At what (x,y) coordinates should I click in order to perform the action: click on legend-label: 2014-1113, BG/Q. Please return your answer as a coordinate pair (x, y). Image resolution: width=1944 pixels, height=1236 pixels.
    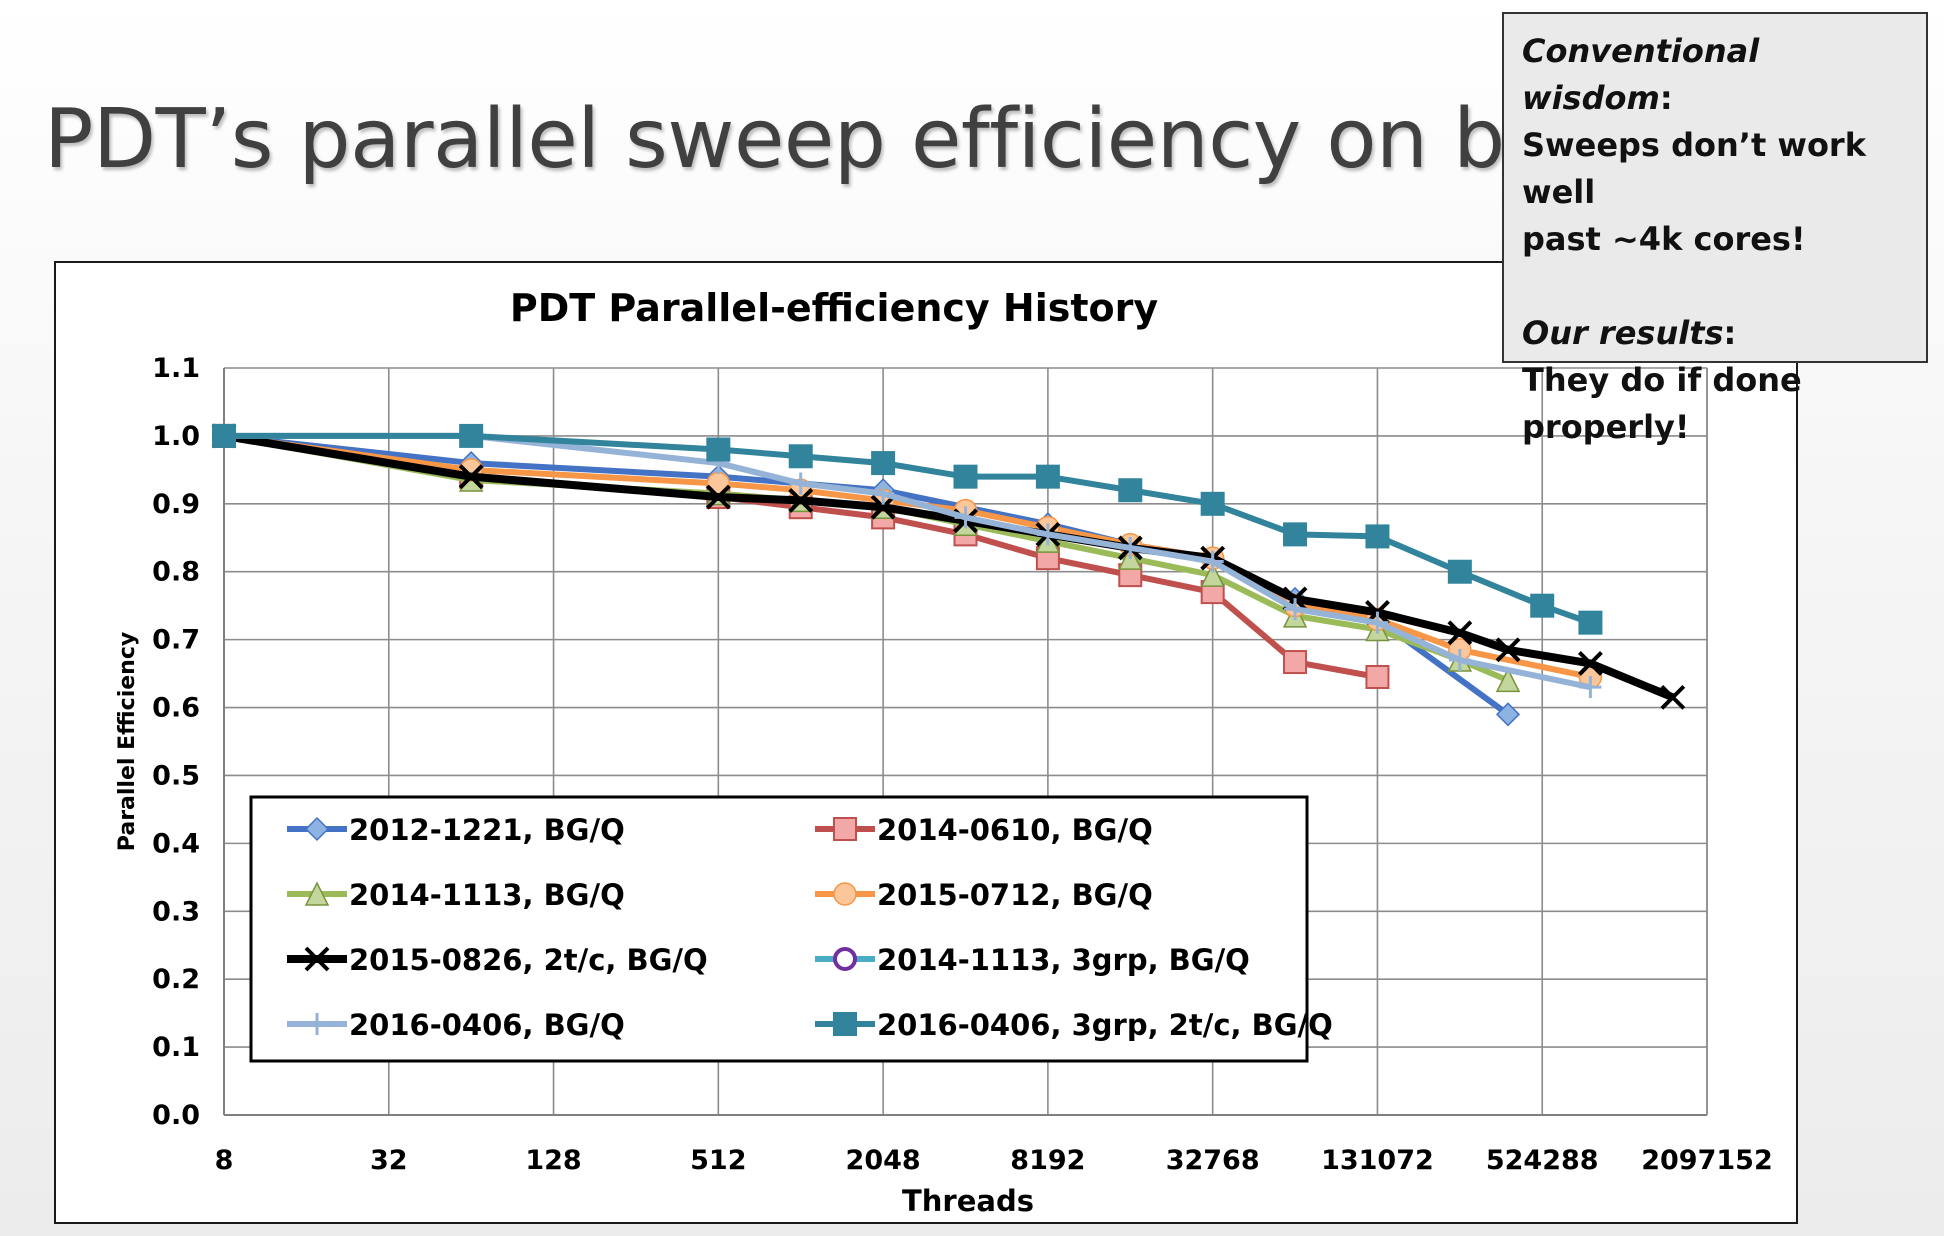
    Looking at the image, I should click on (487, 895).